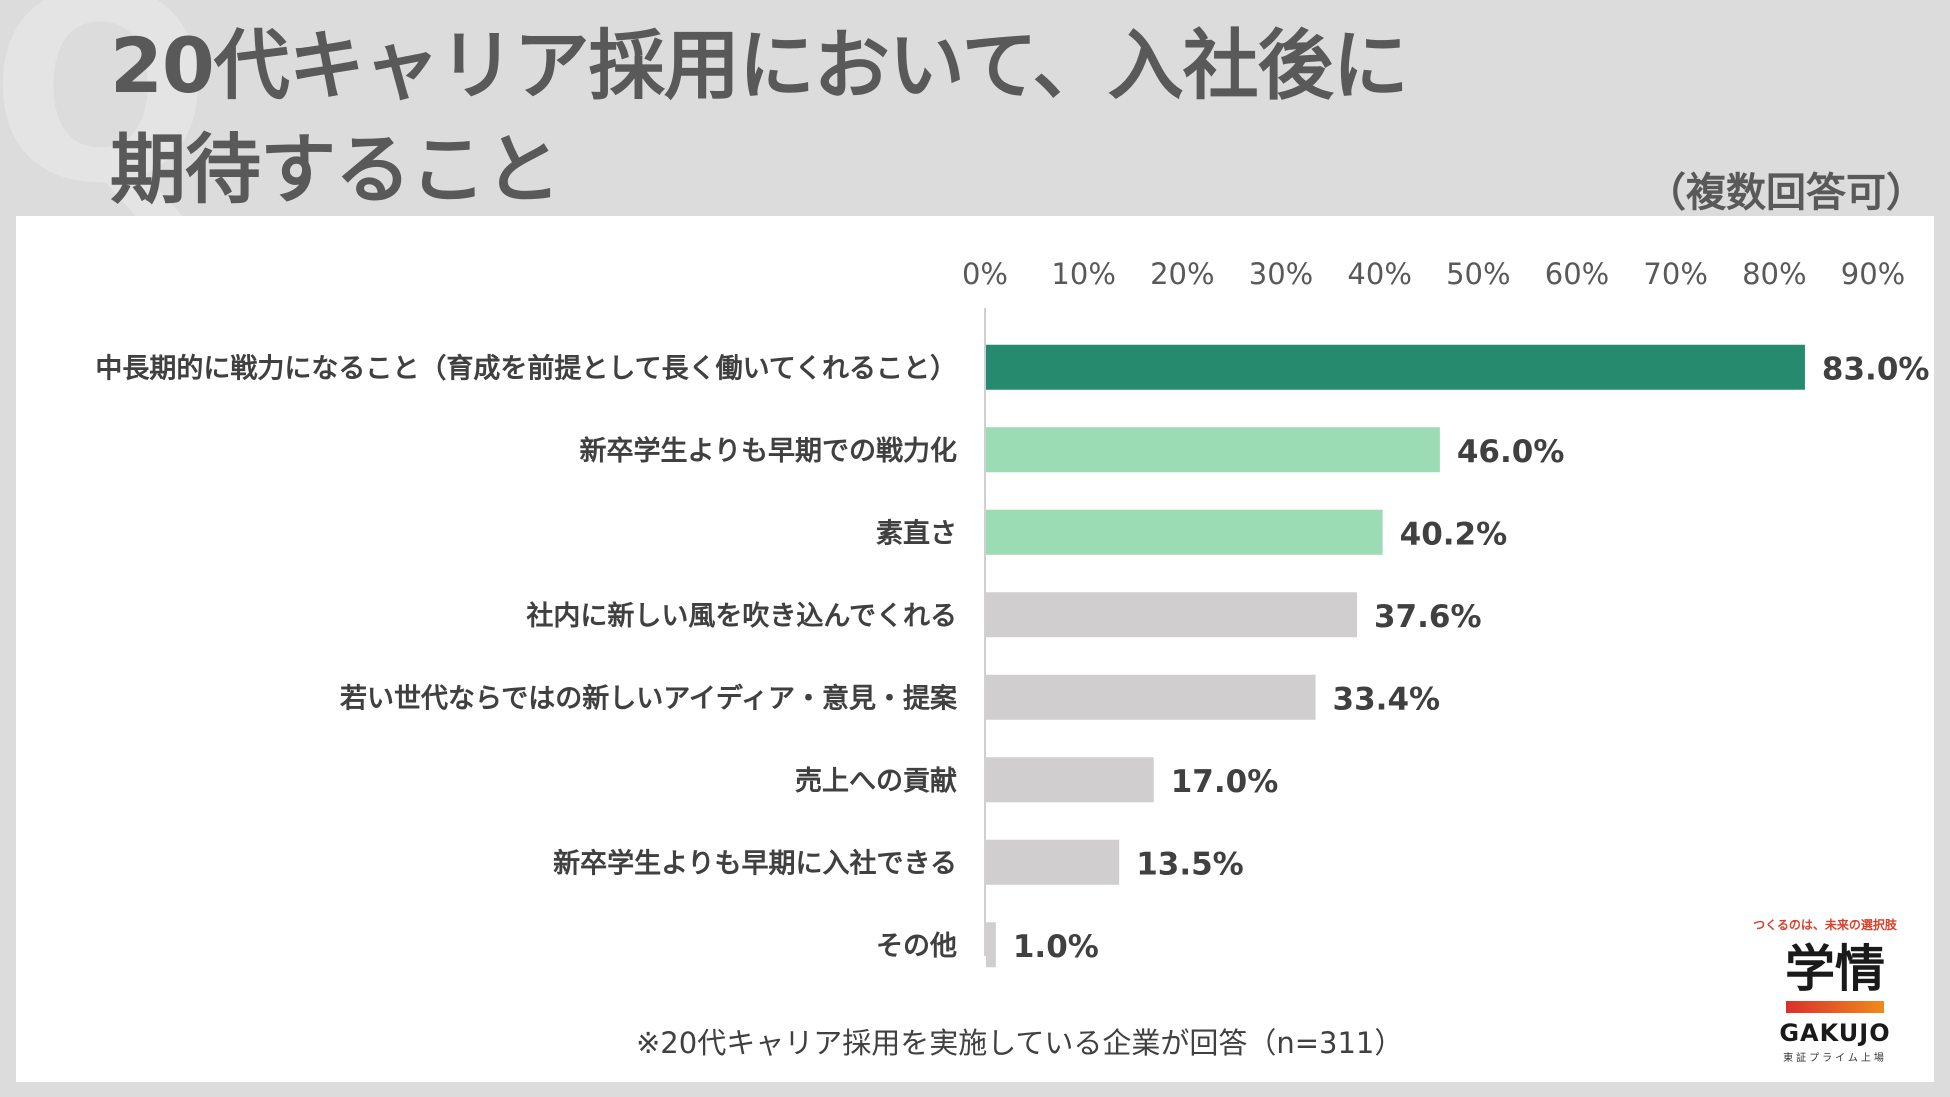  What do you see at coordinates (1454, 534) in the screenshot?
I see `data-label: 40.2%` at bounding box center [1454, 534].